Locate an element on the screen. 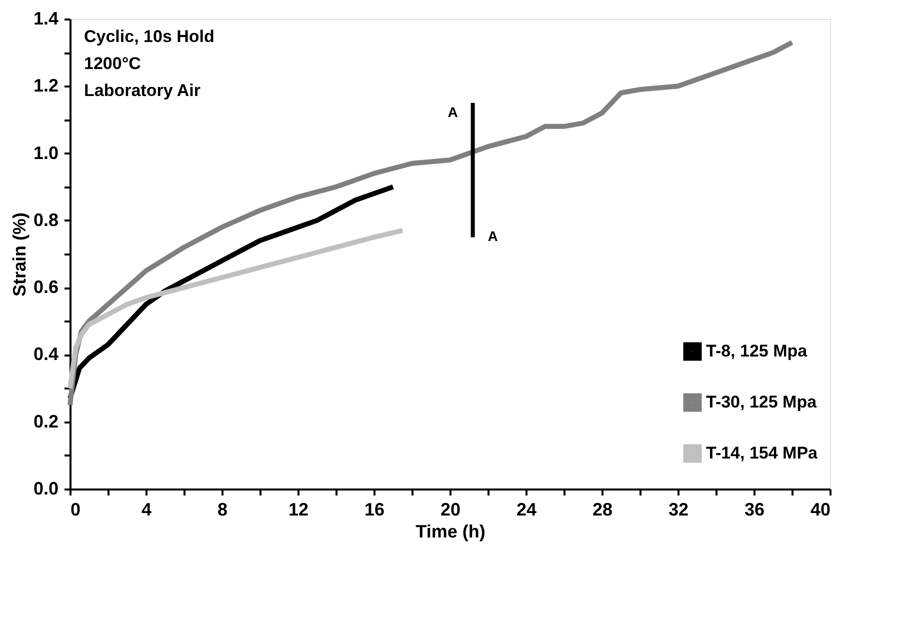 This screenshot has height=636, width=914. x-tick-label: 32 is located at coordinates (678, 510).